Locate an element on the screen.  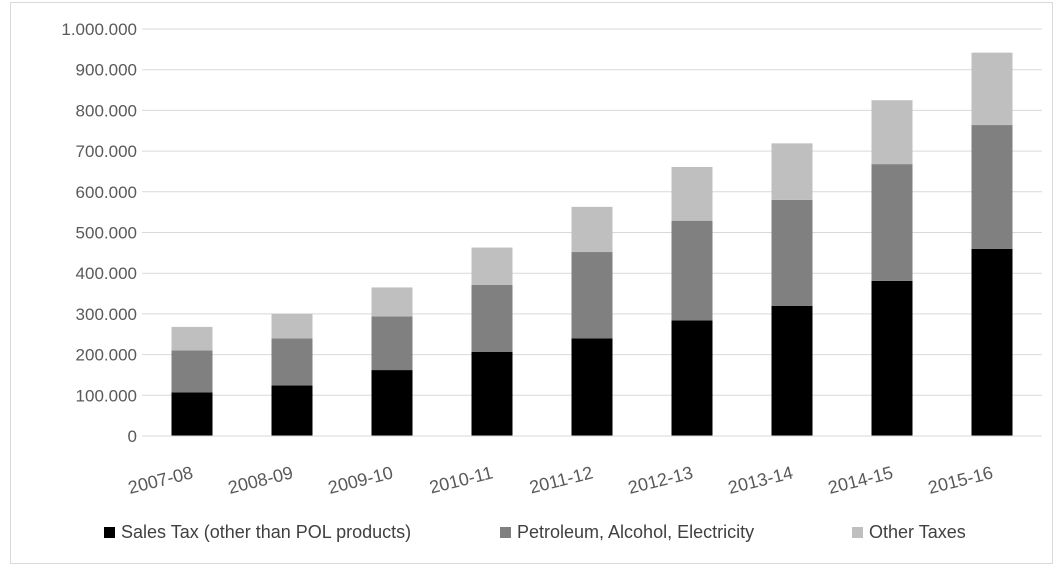
y-tick-label: 600.000 is located at coordinates (106, 192).